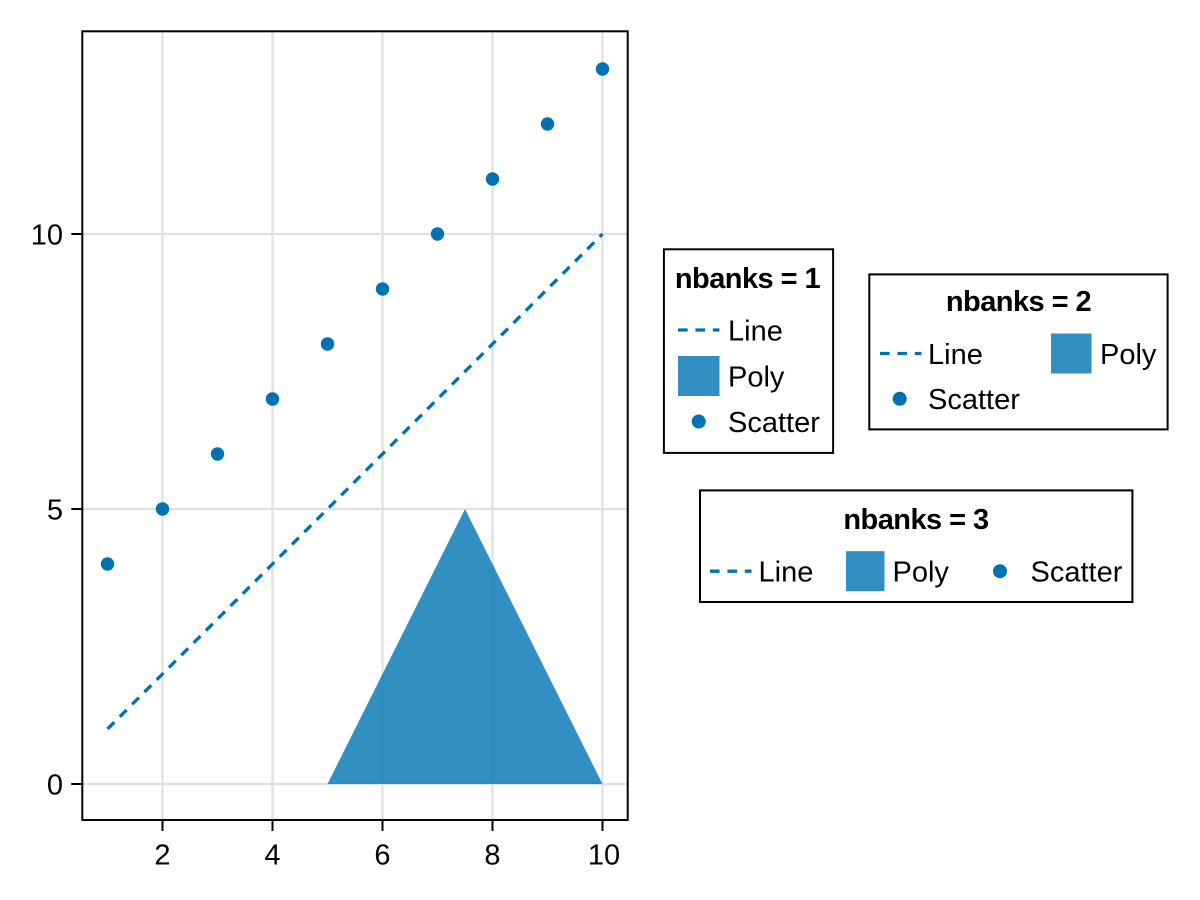  Describe the element at coordinates (916, 520) in the screenshot. I see `svg-text: nbanks = 3` at that location.